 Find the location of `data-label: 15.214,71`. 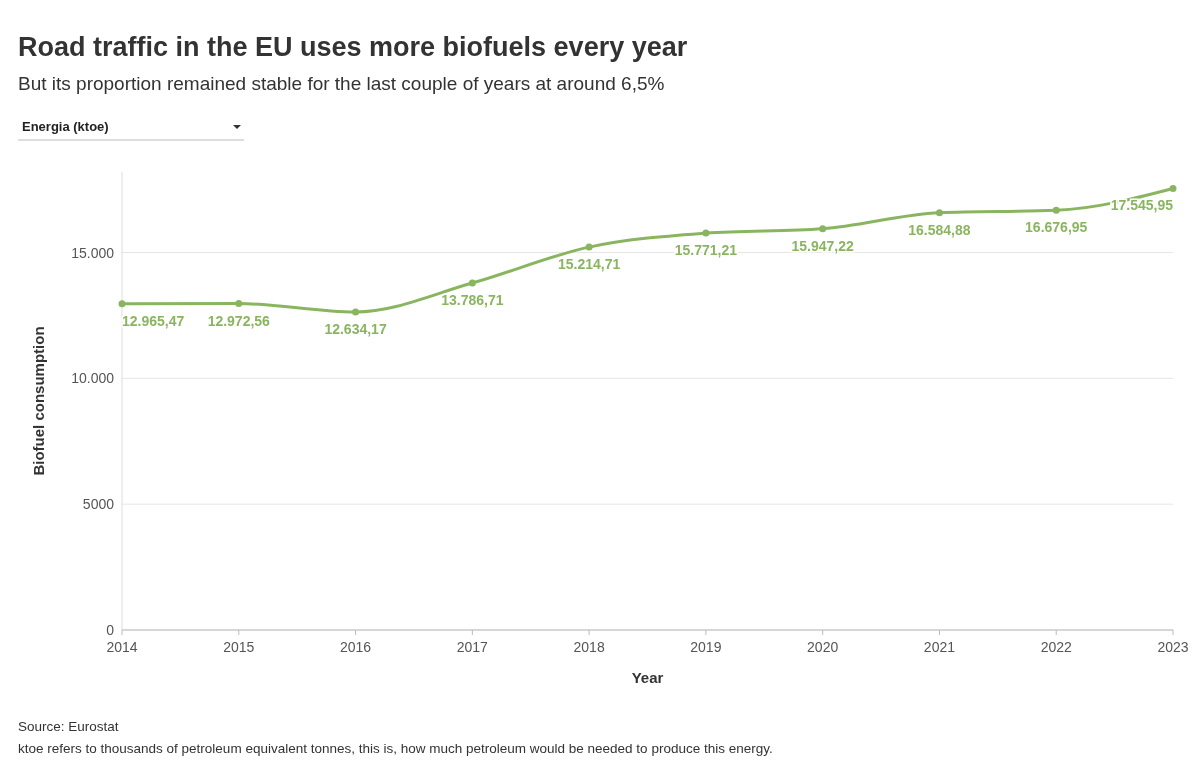

data-label: 15.214,71 is located at coordinates (589, 264).